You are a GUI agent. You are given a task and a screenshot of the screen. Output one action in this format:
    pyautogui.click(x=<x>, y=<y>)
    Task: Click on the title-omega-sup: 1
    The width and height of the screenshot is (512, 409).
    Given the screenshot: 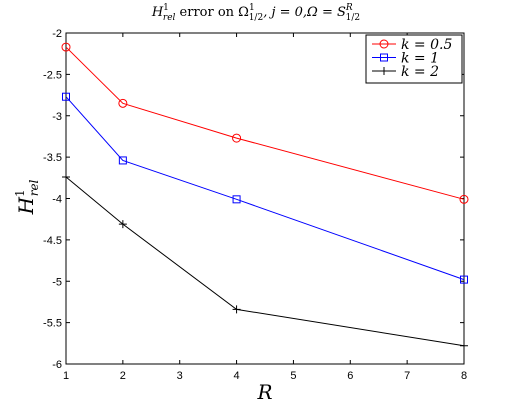 What is the action you would take?
    pyautogui.click(x=252, y=8)
    